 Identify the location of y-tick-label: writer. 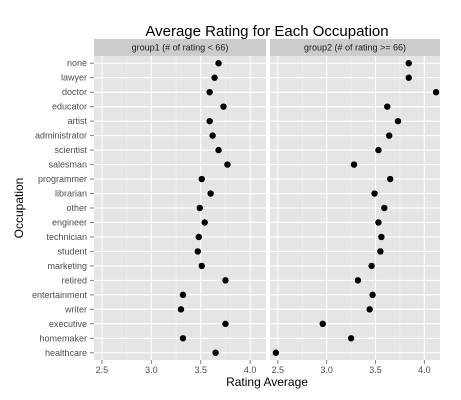
(75, 309).